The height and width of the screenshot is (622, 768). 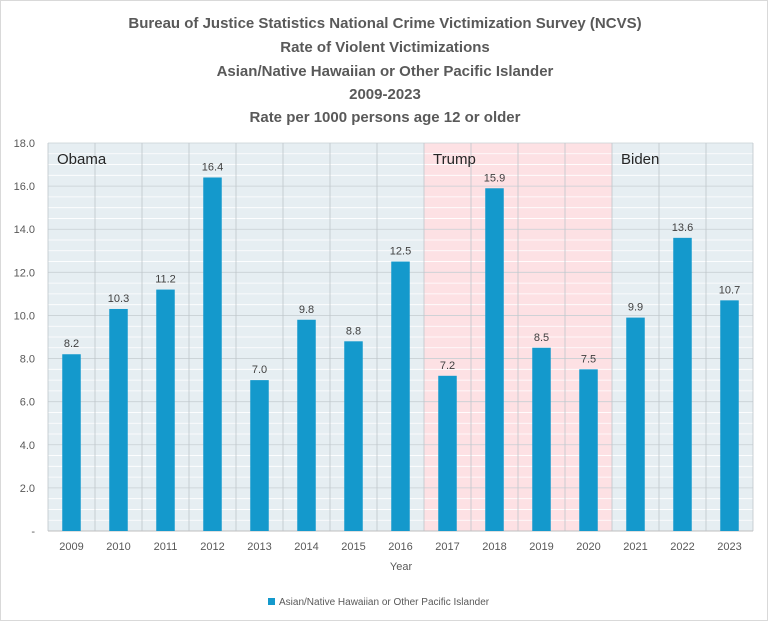 I want to click on data-label: 7.0, so click(x=259, y=370).